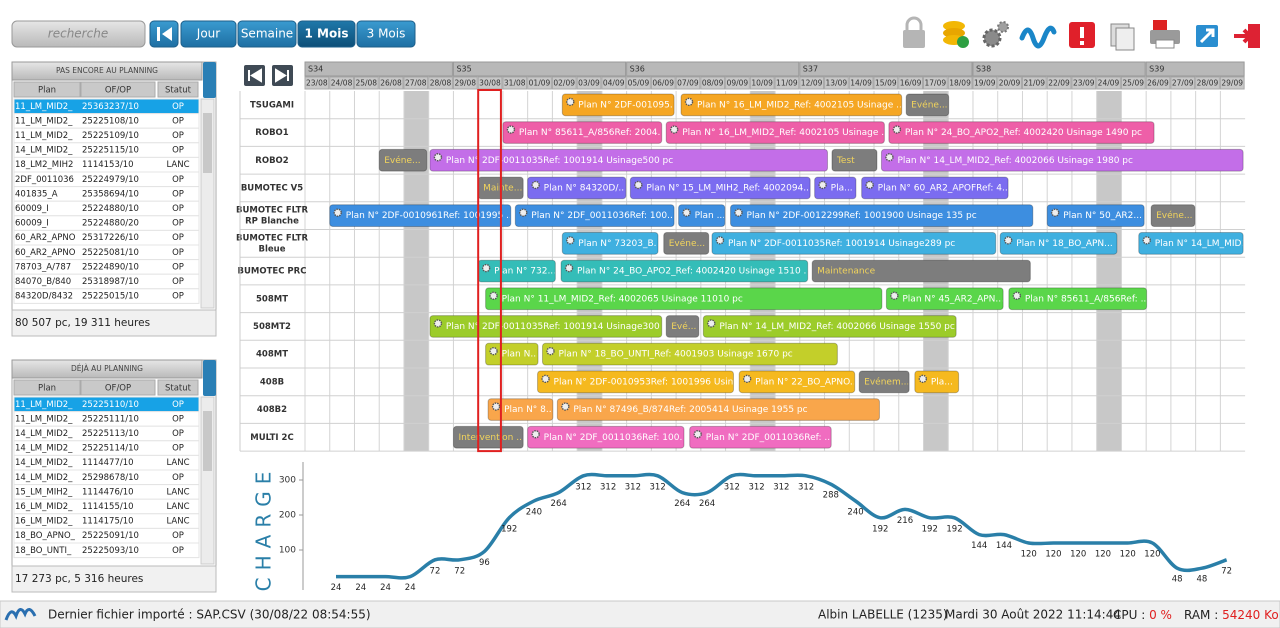  What do you see at coordinates (110, 151) in the screenshot?
I see `table-cell: 25225115/10` at bounding box center [110, 151].